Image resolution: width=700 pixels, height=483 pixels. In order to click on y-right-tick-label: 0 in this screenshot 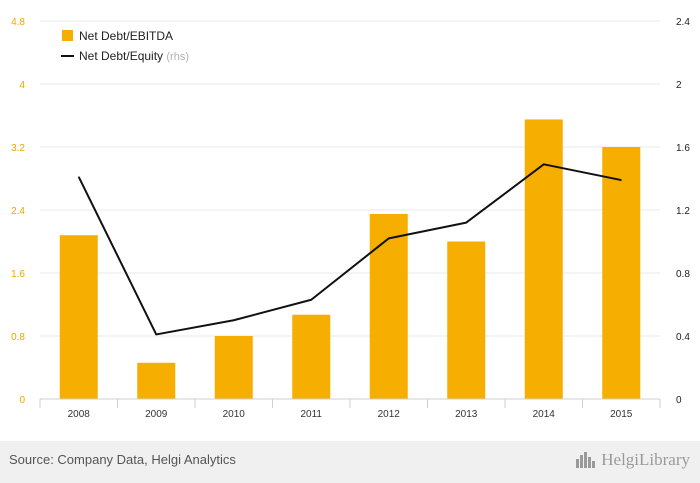, I will do `click(679, 400)`.